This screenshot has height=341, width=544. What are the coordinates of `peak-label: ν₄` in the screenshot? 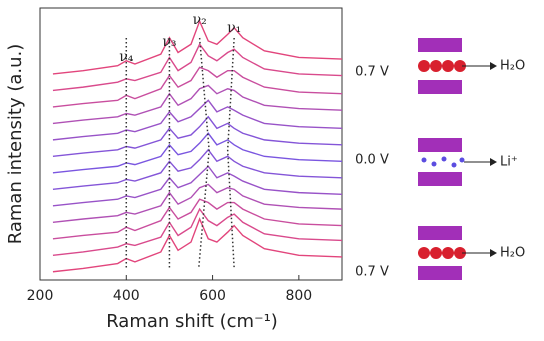 It's located at (126, 57).